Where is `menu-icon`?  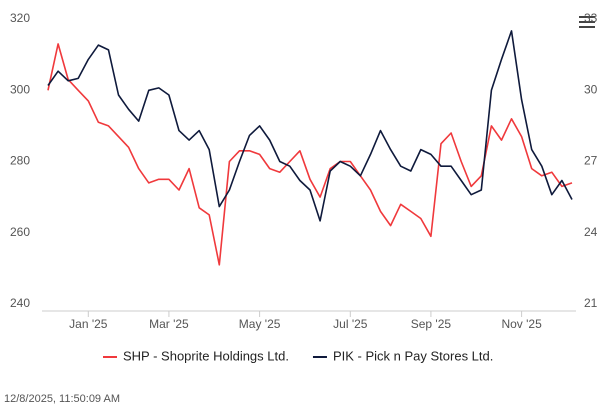
menu-icon is located at coordinates (587, 22).